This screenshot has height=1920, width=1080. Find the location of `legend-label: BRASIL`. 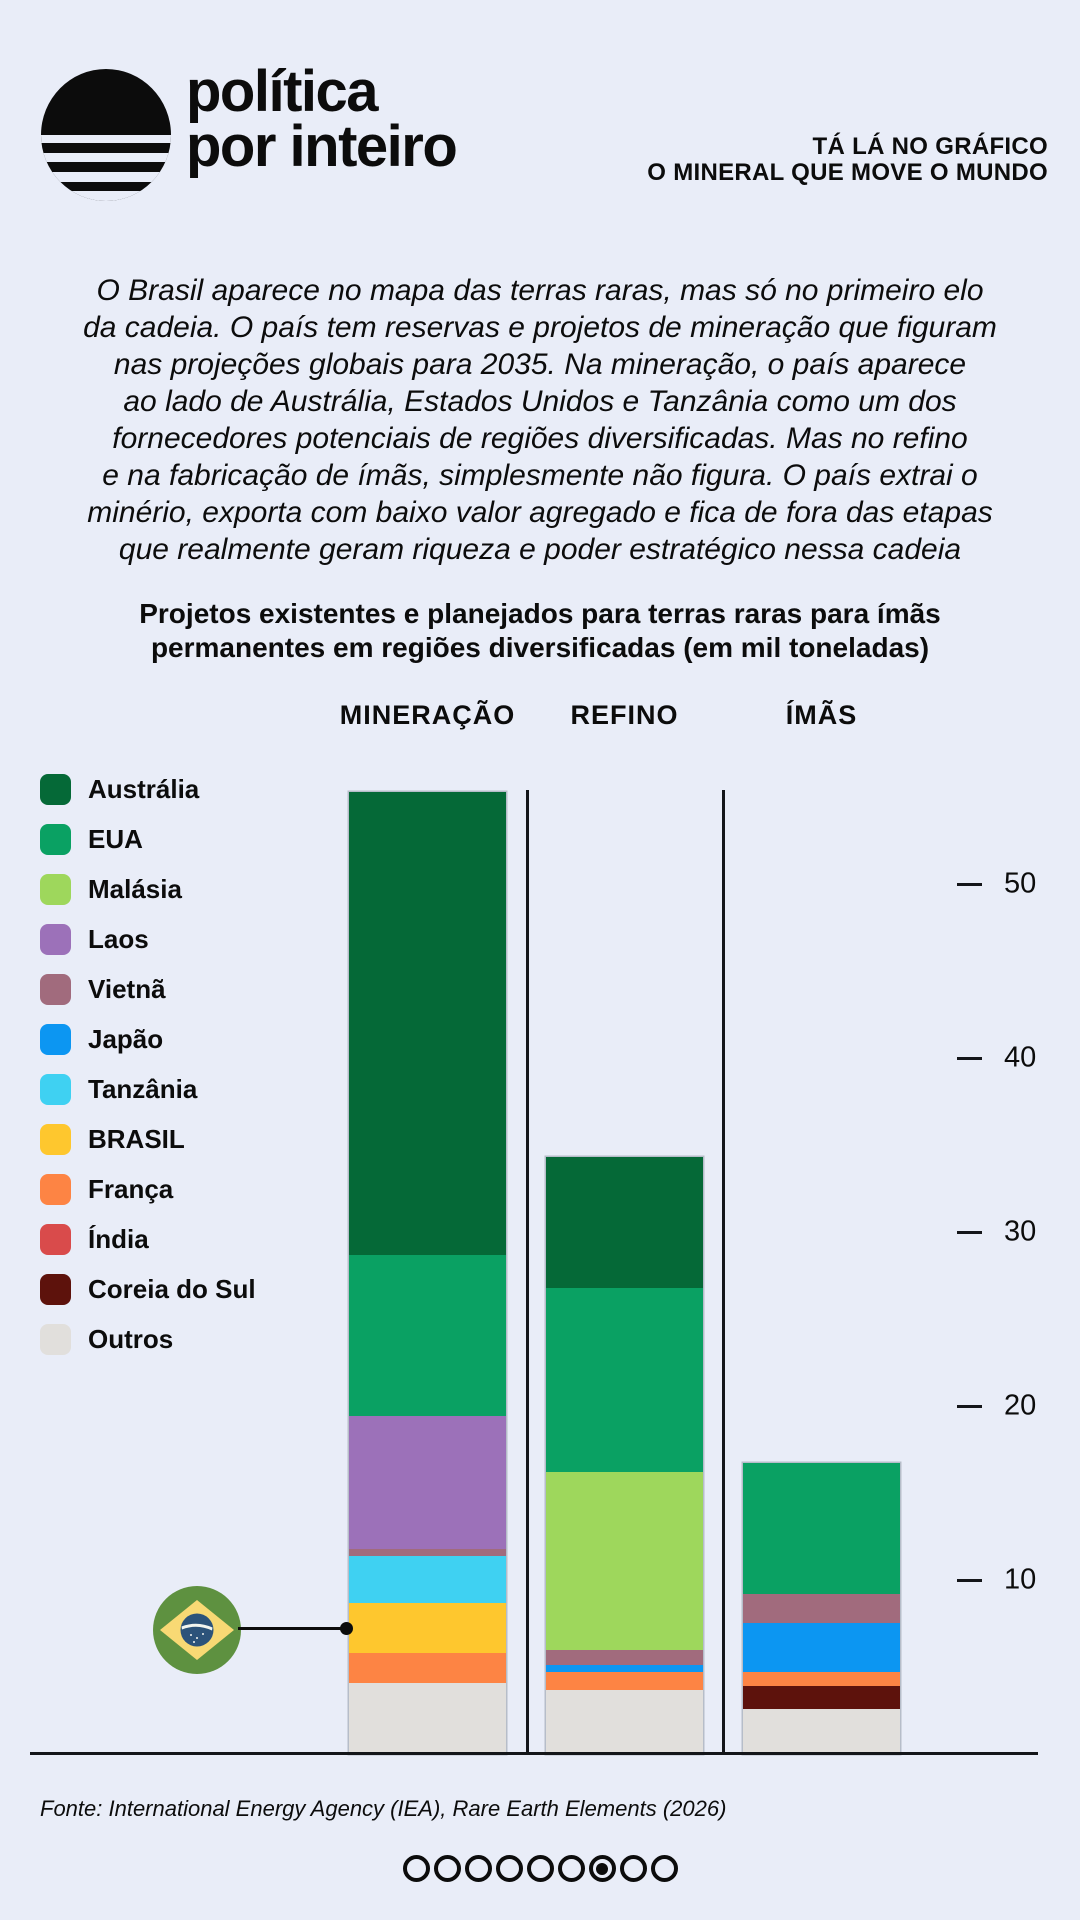

legend-label: BRASIL is located at coordinates (136, 1138).